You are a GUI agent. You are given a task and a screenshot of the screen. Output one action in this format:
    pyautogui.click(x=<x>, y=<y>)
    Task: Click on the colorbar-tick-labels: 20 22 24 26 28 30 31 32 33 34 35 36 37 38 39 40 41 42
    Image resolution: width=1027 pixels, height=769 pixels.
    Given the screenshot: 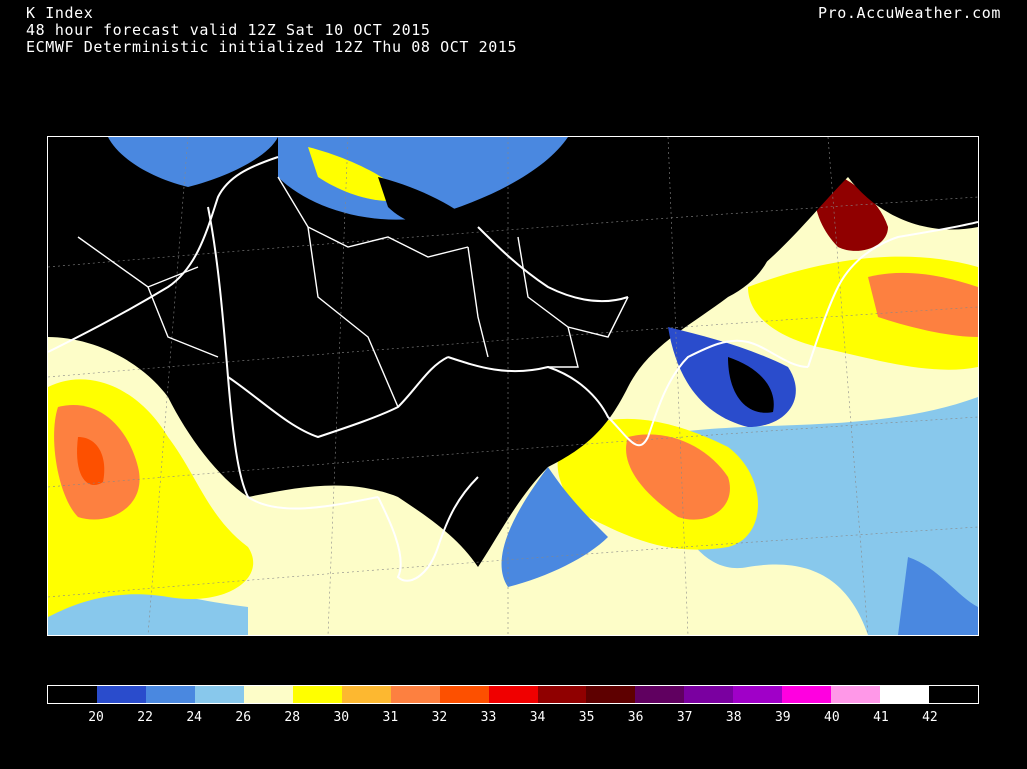 What is the action you would take?
    pyautogui.click(x=513, y=719)
    